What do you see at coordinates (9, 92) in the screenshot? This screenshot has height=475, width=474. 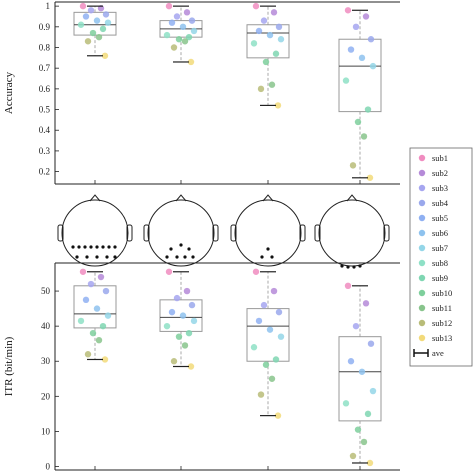 I see `y-axis-label: Accuracy` at bounding box center [9, 92].